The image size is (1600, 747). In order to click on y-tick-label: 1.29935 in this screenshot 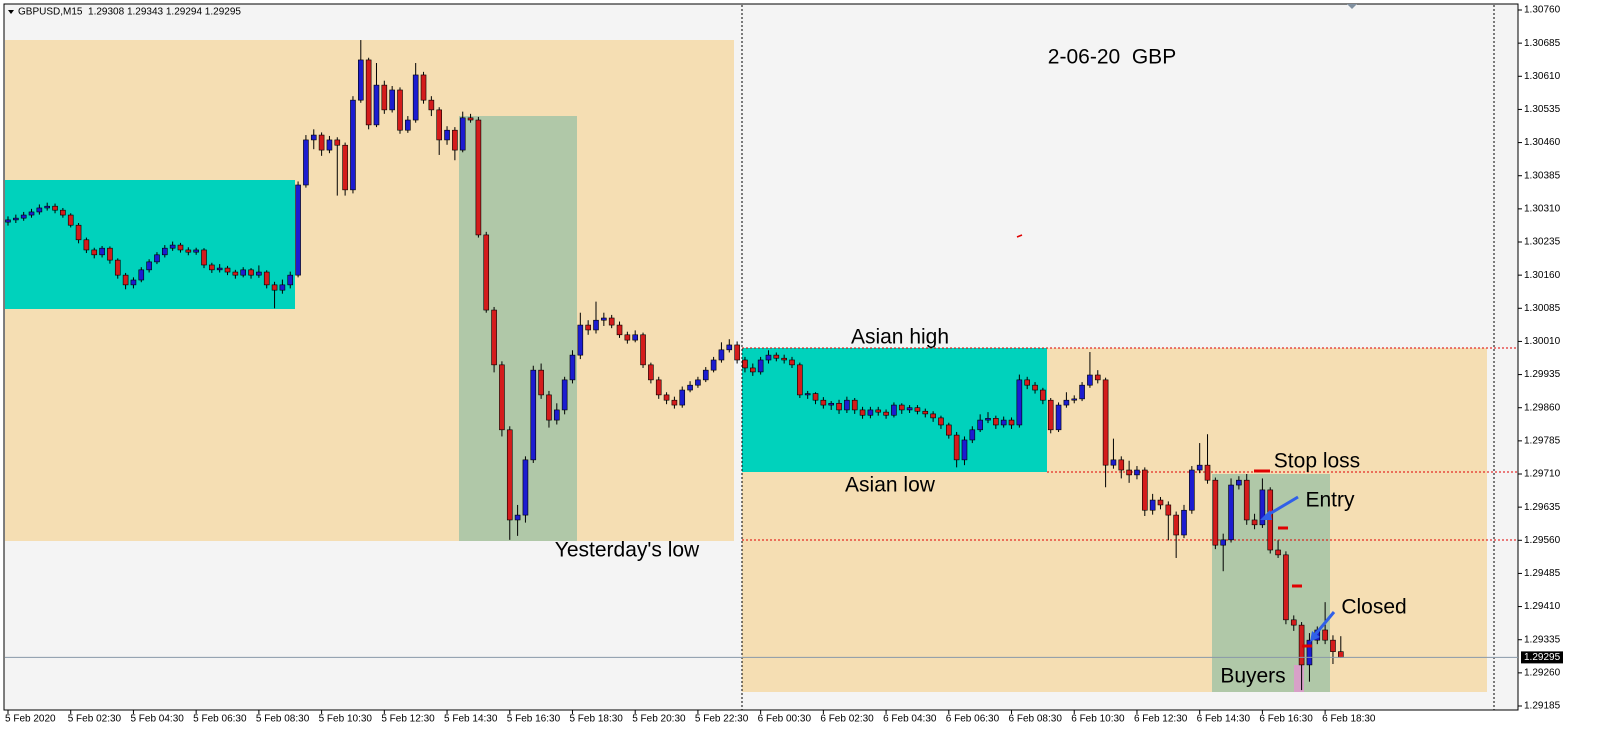, I will do `click(1542, 374)`.